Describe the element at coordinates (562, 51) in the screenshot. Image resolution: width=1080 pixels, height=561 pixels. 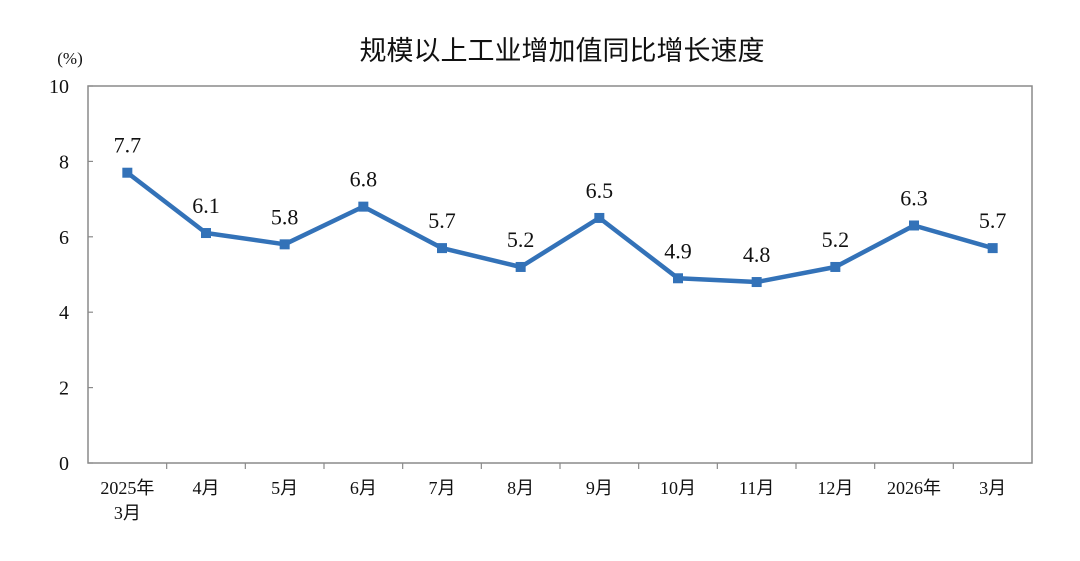
I see `chart-title: 规模以上工业增加值同比增长速度` at that location.